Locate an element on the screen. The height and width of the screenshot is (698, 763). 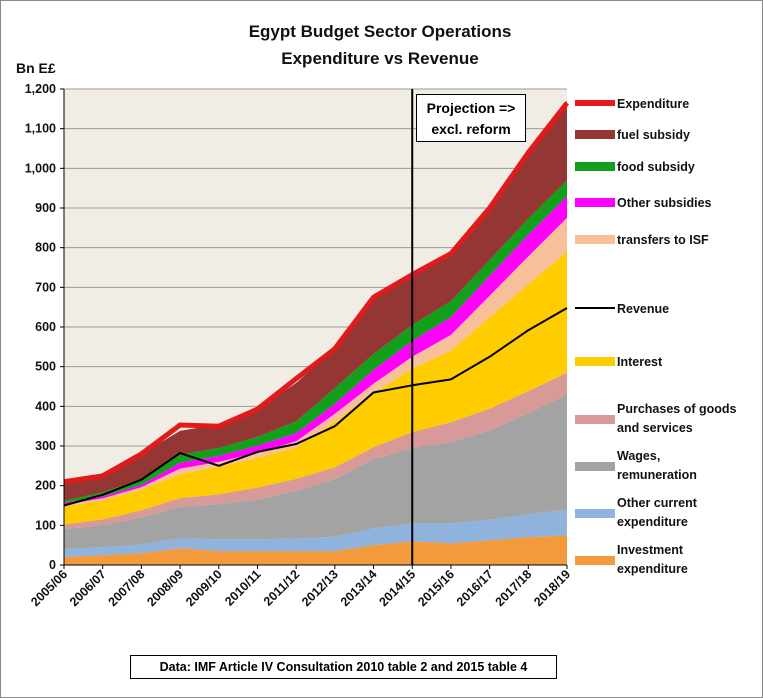
legend-label-revenue: Revenue is located at coordinates (643, 309).